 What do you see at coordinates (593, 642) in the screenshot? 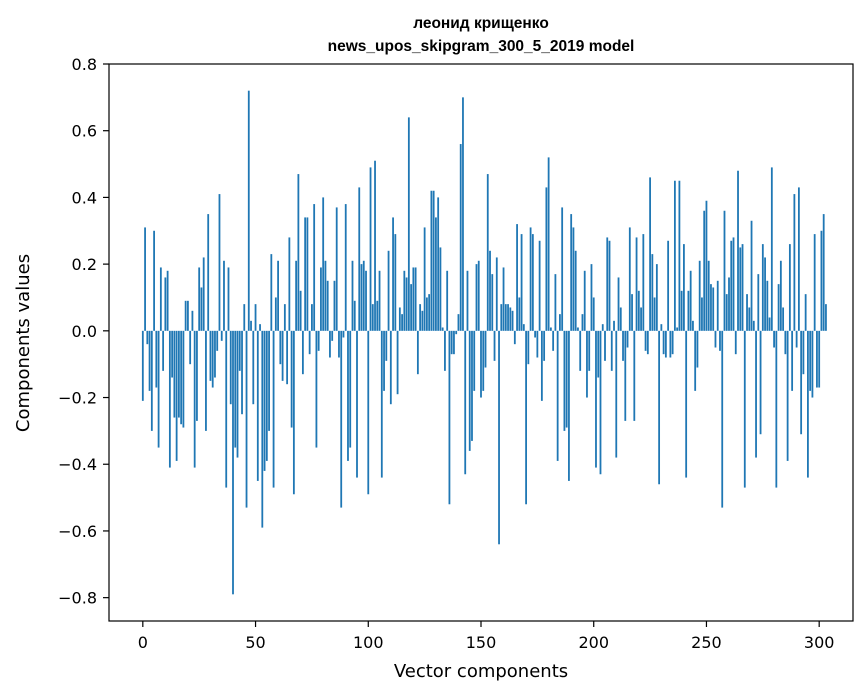
I see `x-tick-label: 200` at bounding box center [593, 642].